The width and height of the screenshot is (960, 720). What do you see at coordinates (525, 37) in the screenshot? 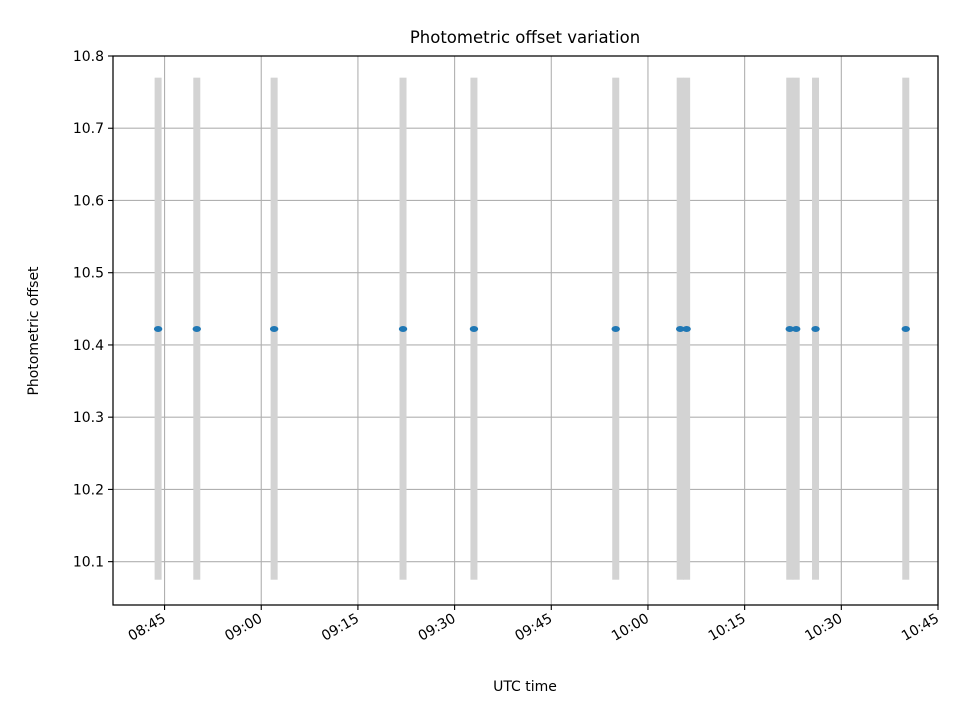
I see `chart-title: Photometric offset variation` at bounding box center [525, 37].